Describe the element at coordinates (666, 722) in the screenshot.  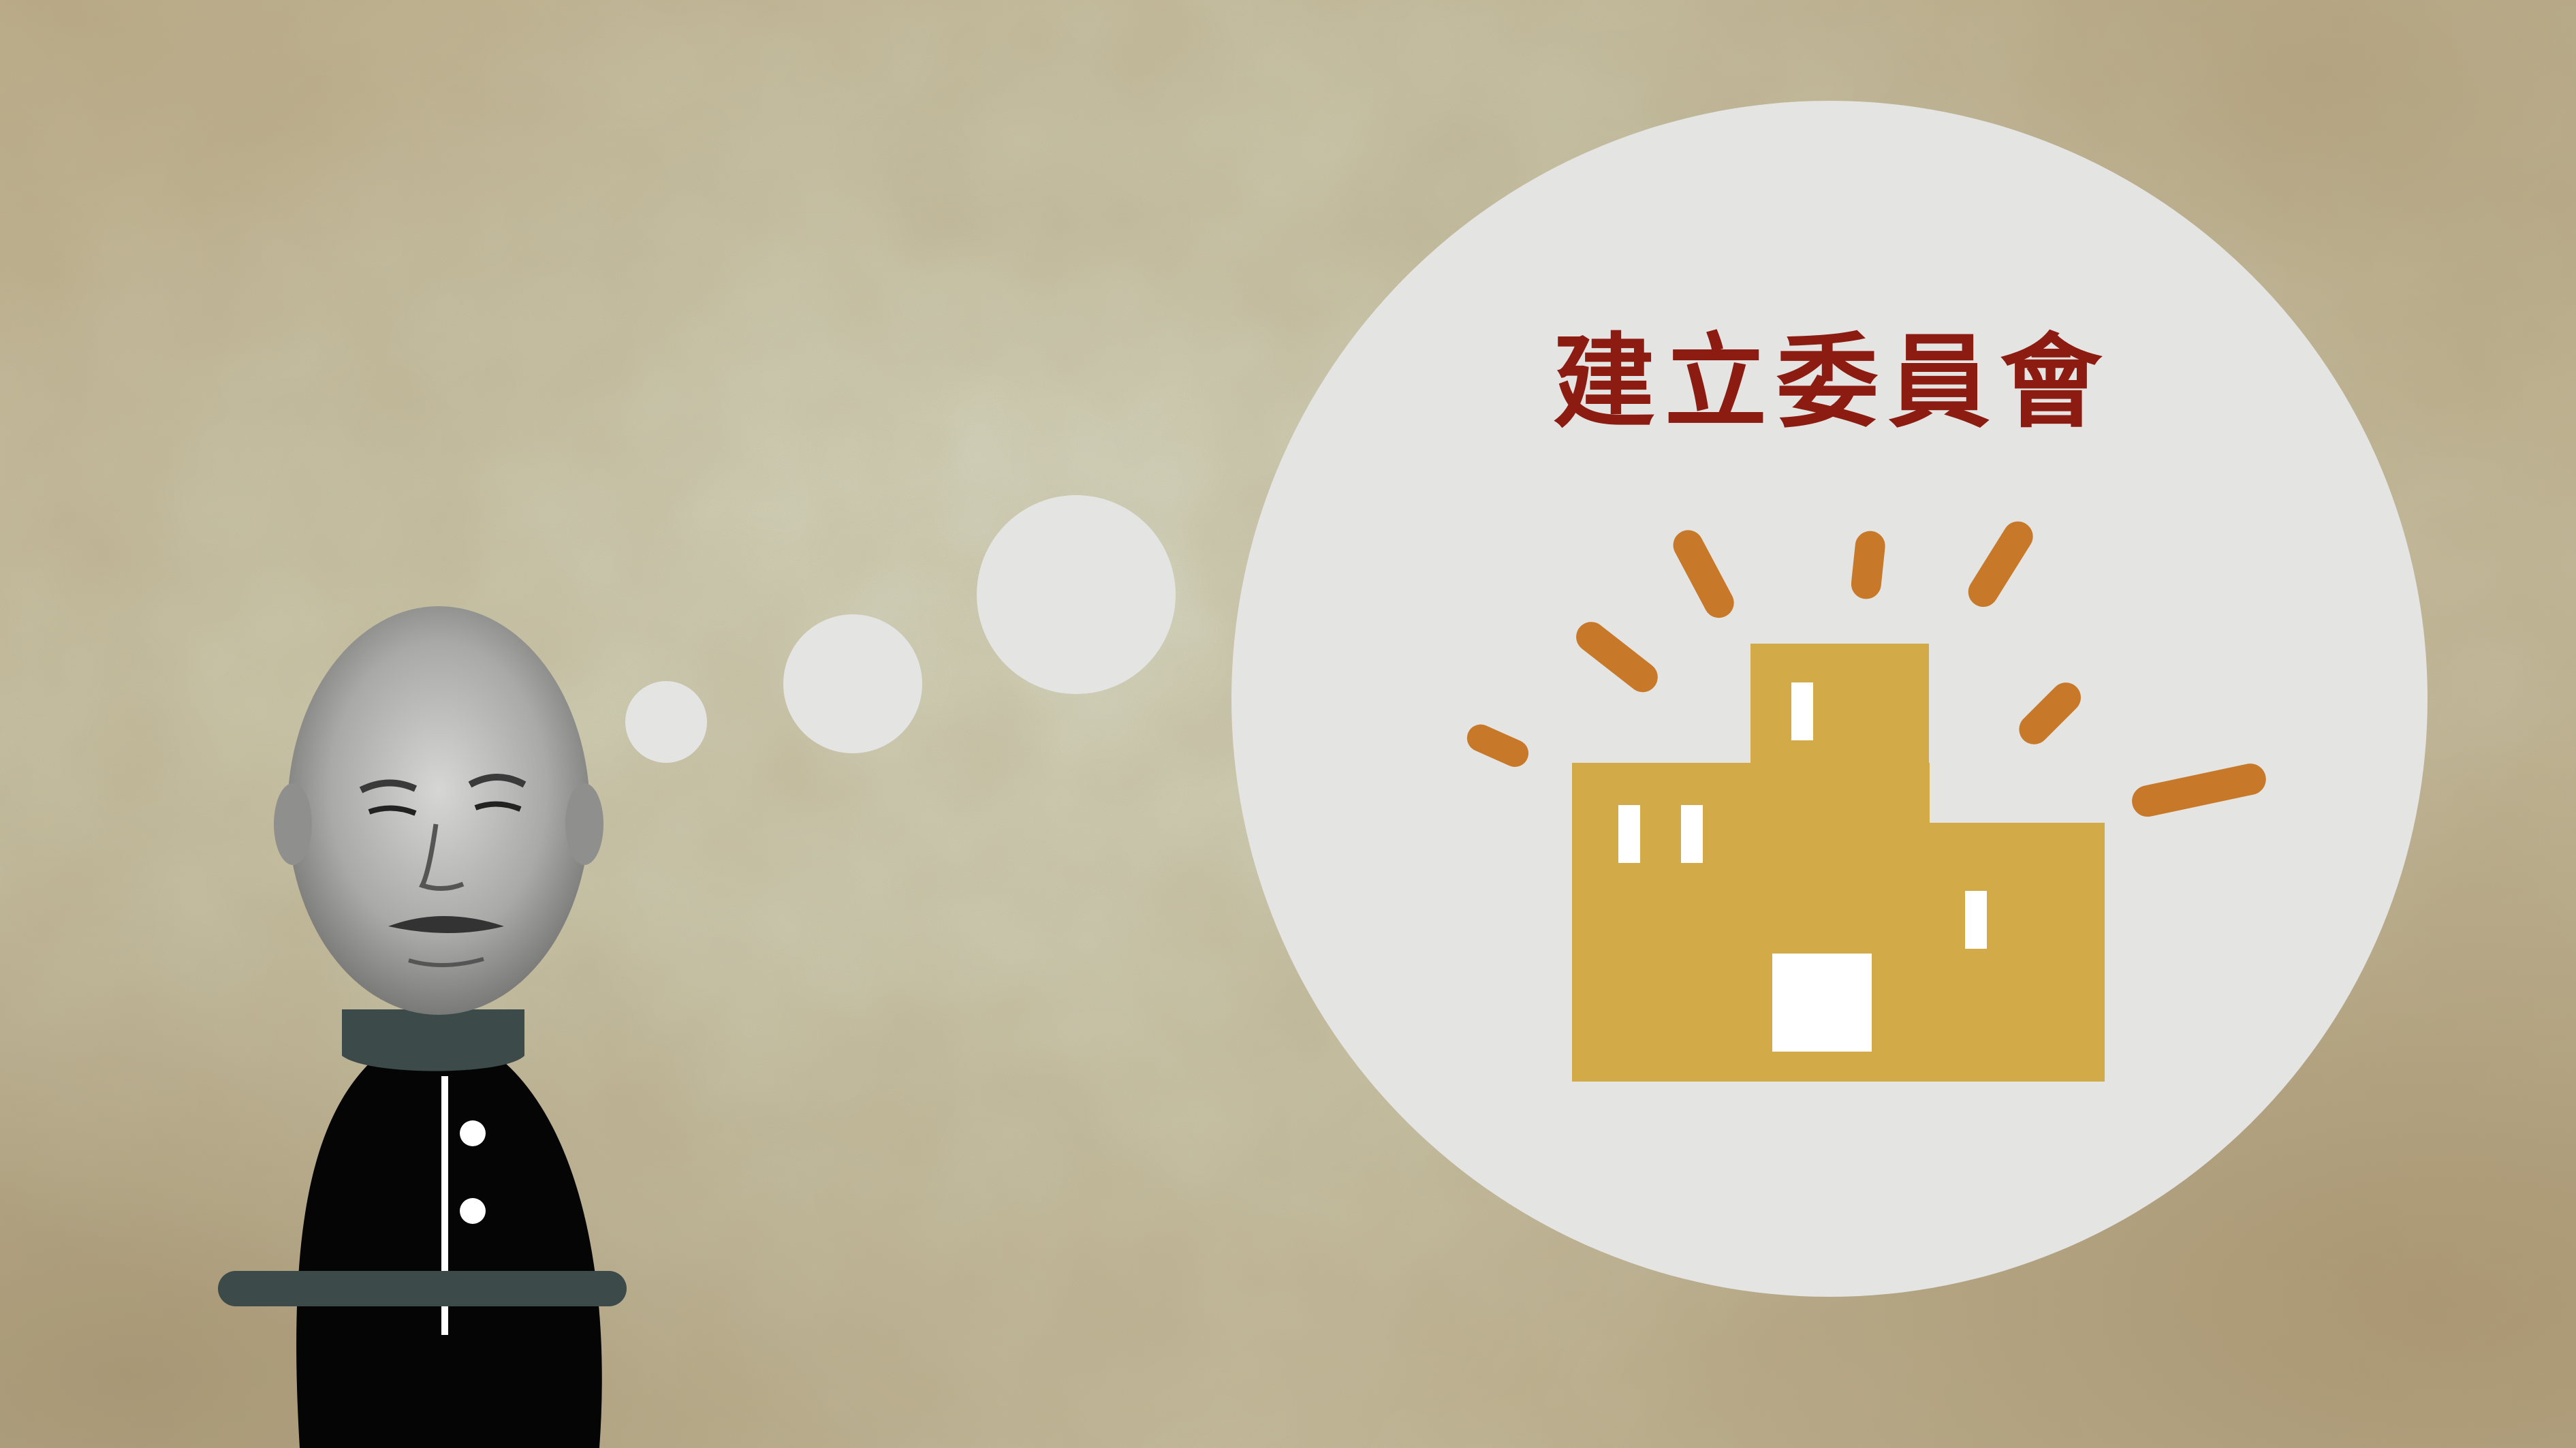
I see `thought-bubble-small` at that location.